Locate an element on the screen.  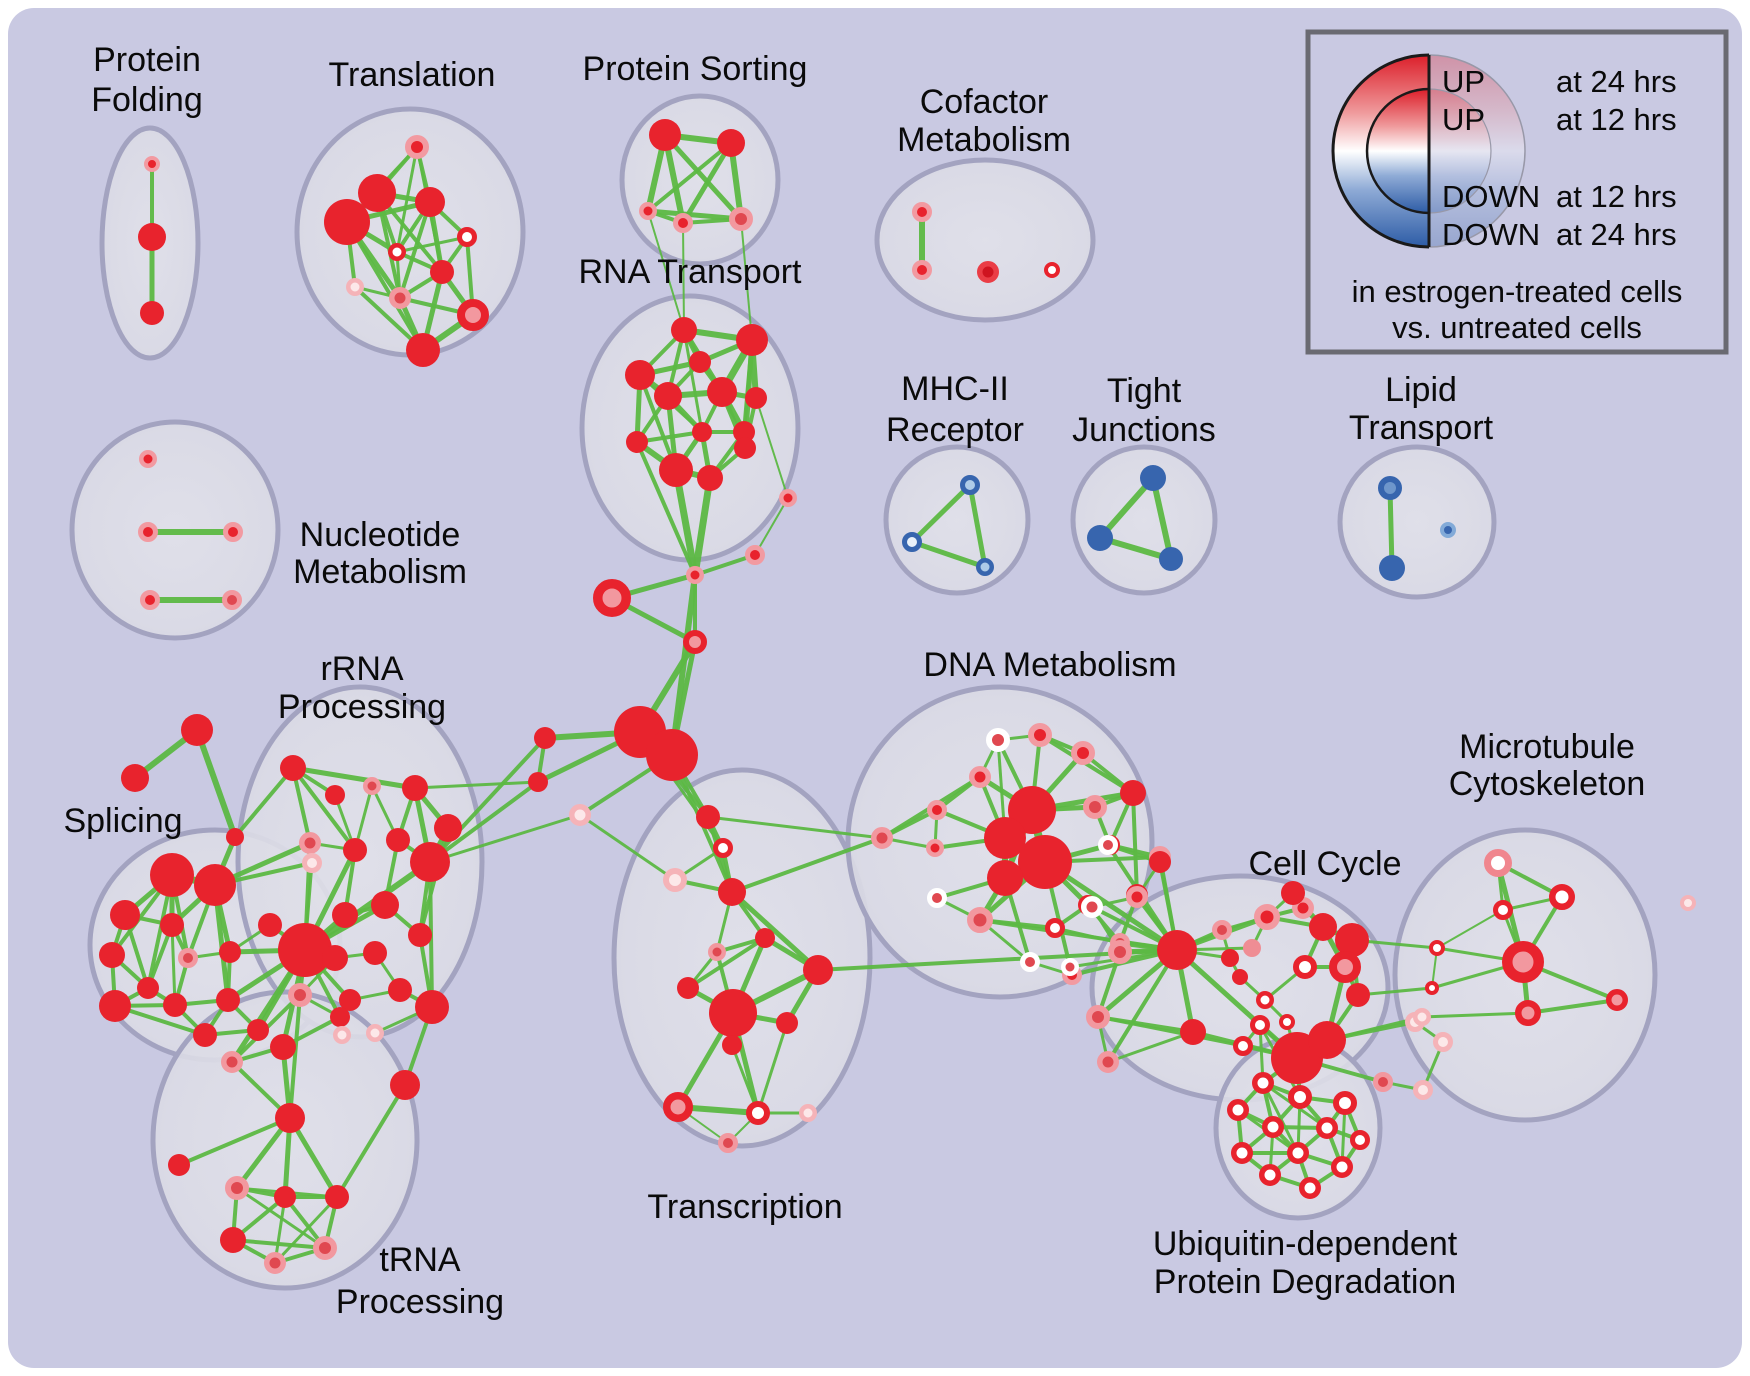
network-node-sg3 is located at coordinates (235, 837).